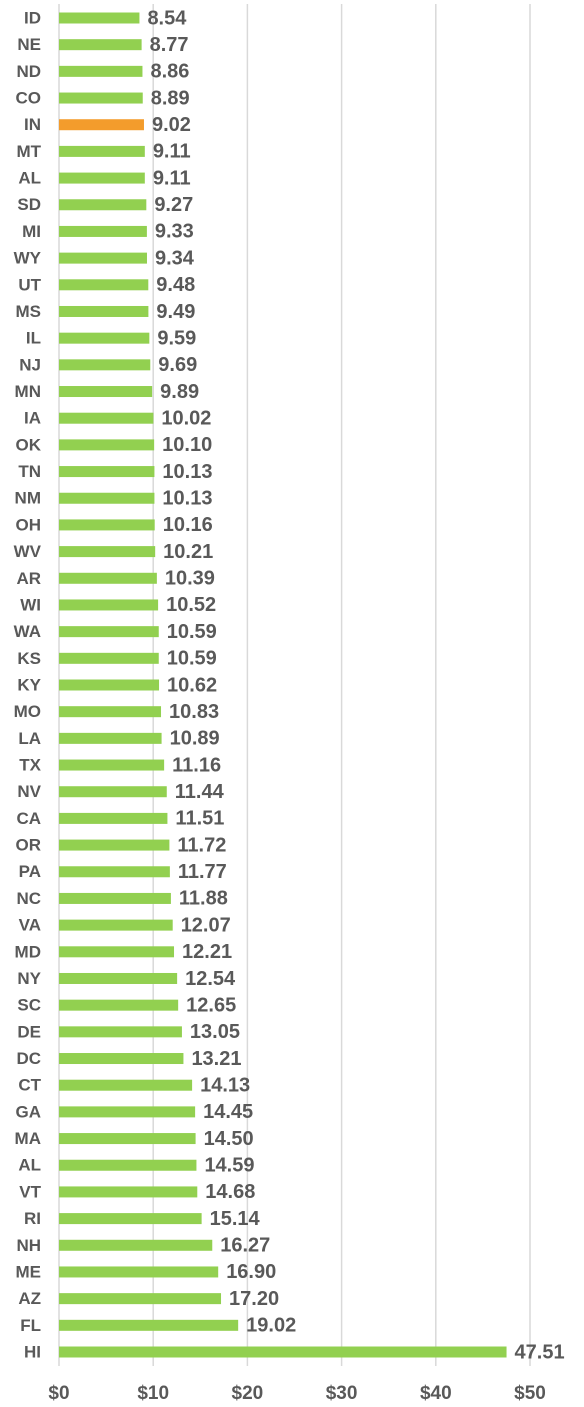 The height and width of the screenshot is (1407, 584). What do you see at coordinates (203, 899) in the screenshot?
I see `value-label: 11.88` at bounding box center [203, 899].